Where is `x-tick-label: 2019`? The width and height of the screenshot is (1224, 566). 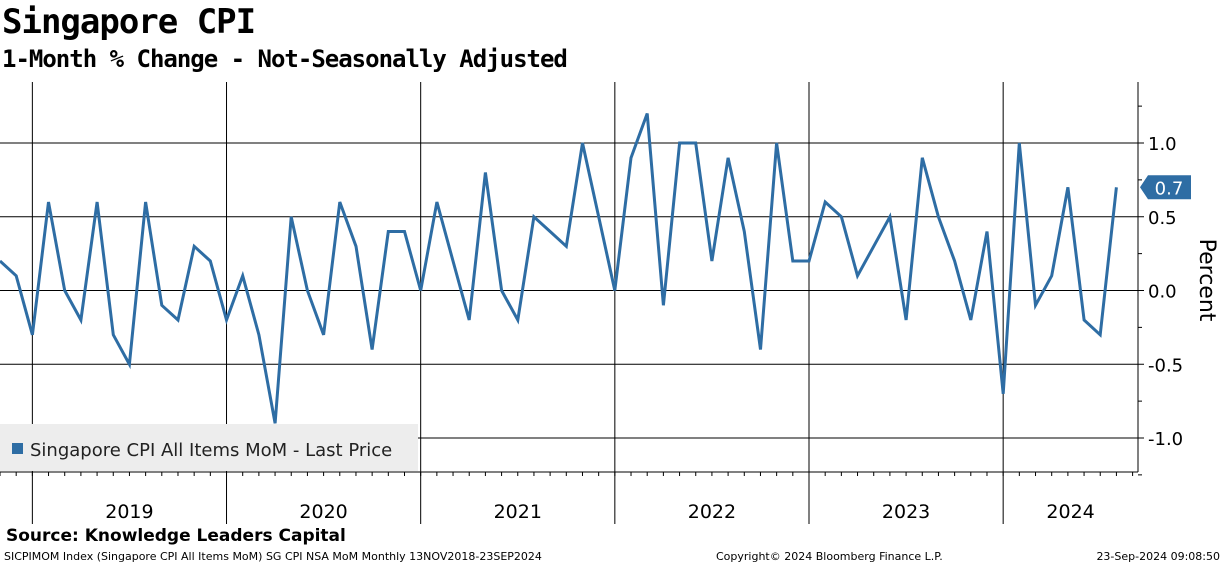
x-tick-label: 2019 is located at coordinates (129, 512).